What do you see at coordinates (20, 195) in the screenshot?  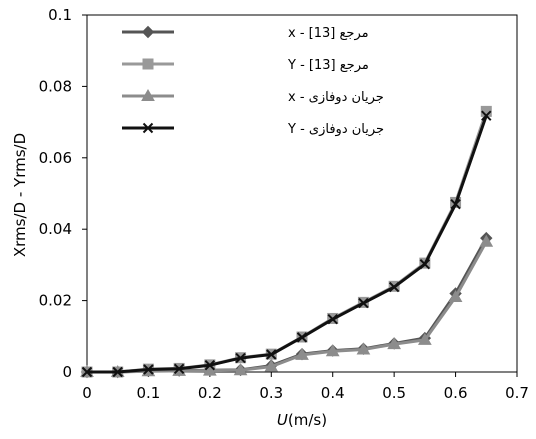 I see `y-axis-label: Xrms/D - Yrms/D` at bounding box center [20, 195].